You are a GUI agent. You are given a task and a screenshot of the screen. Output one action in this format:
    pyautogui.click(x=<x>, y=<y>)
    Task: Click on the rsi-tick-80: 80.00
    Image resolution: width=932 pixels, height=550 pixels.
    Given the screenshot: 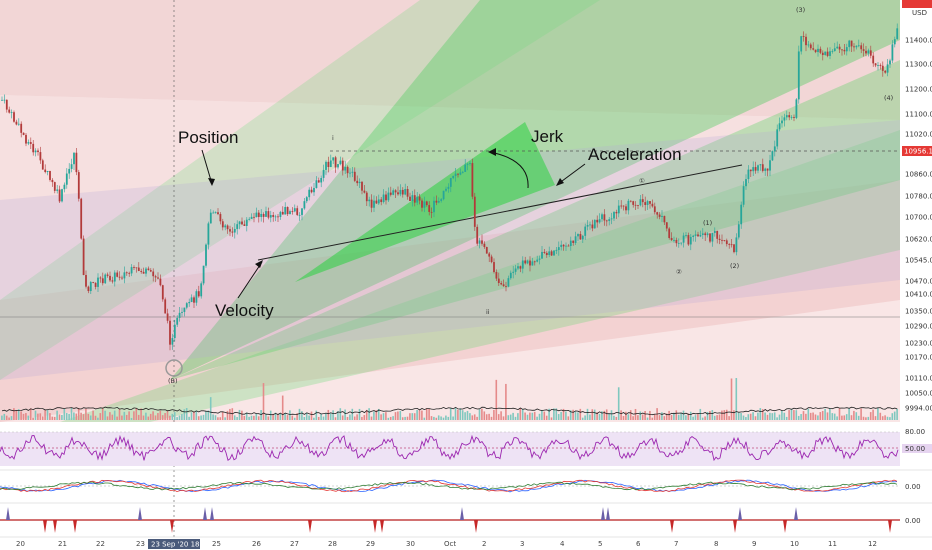 What is the action you would take?
    pyautogui.click(x=915, y=432)
    